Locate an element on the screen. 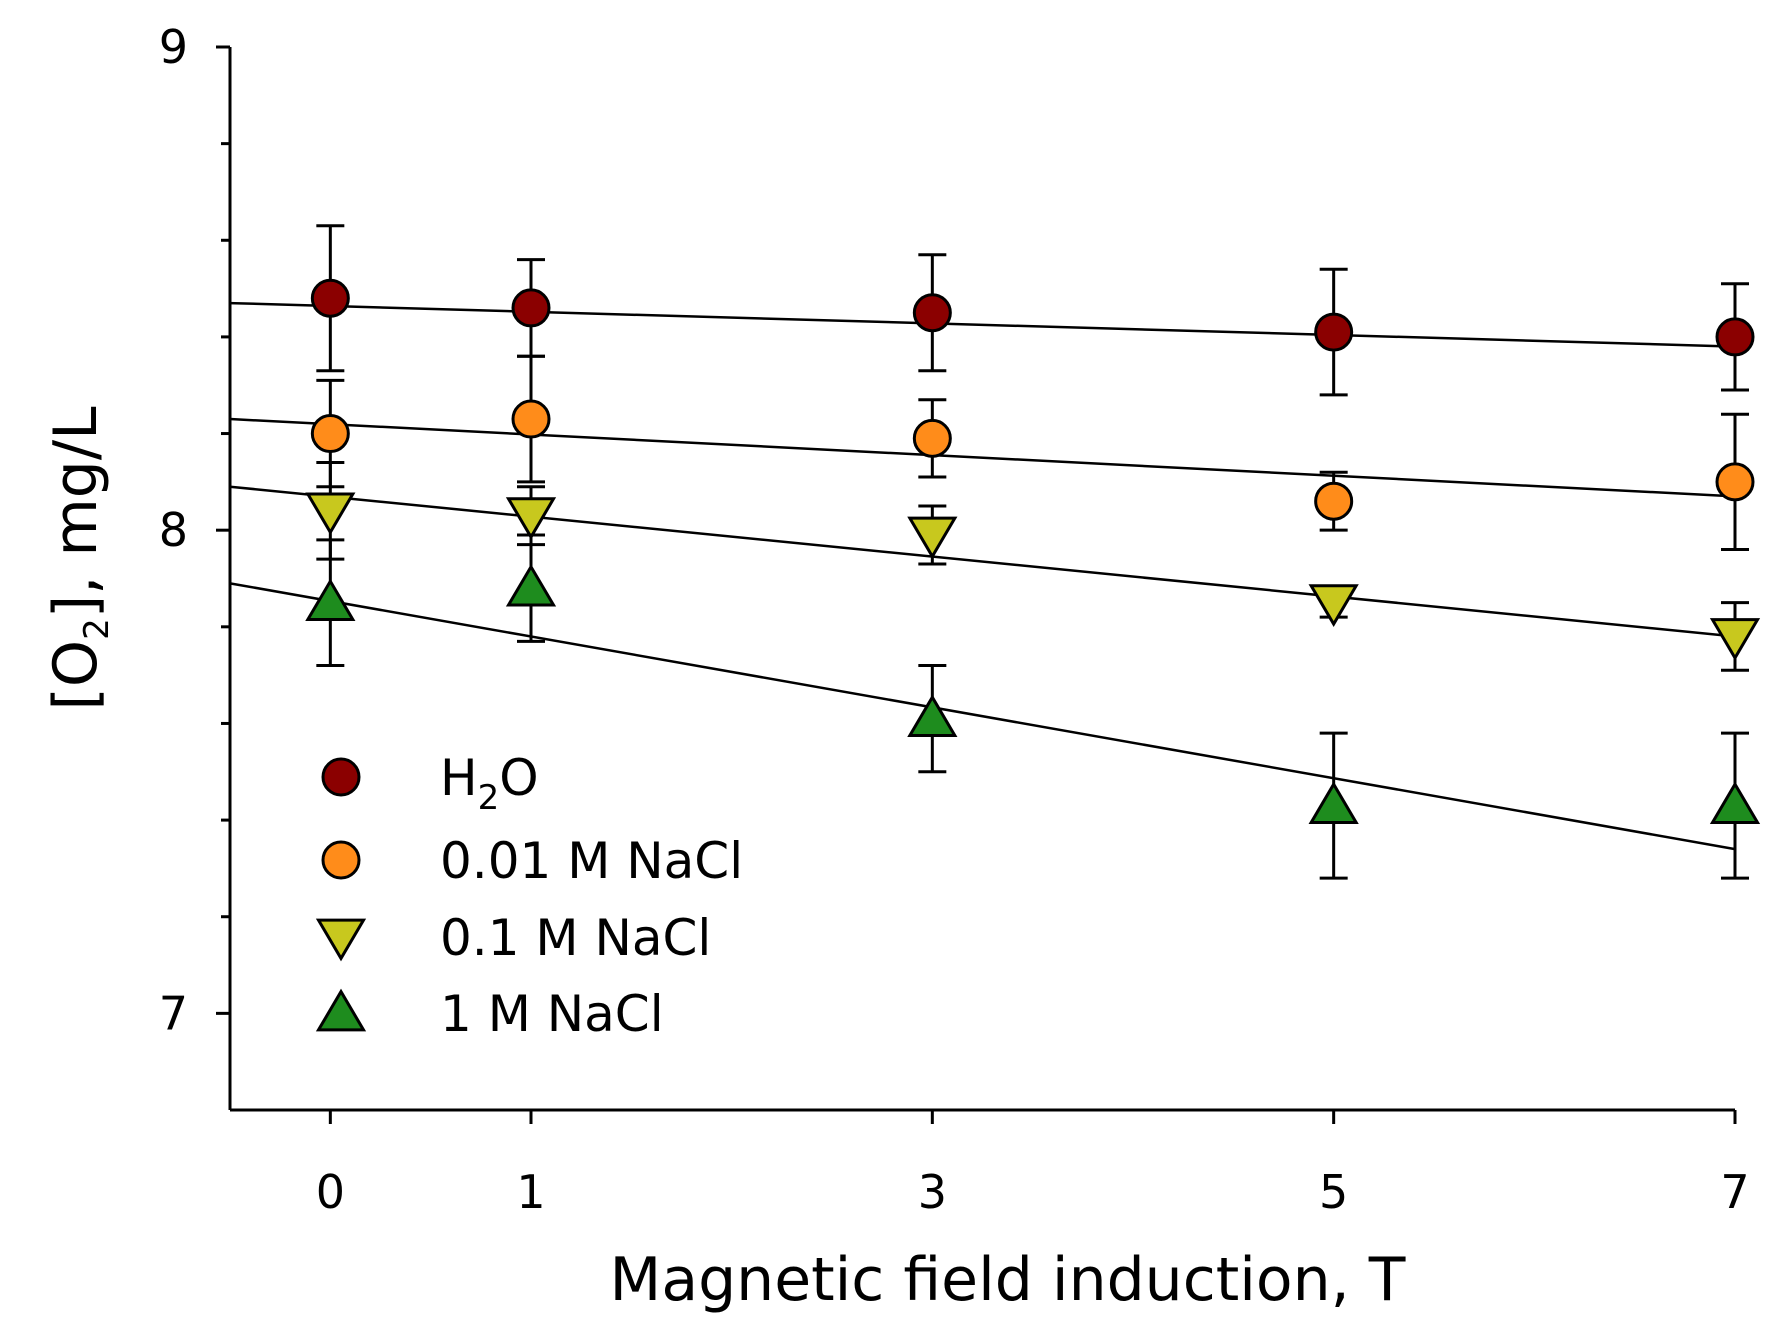  legend-label: 0.01 M NaCl is located at coordinates (591, 861).